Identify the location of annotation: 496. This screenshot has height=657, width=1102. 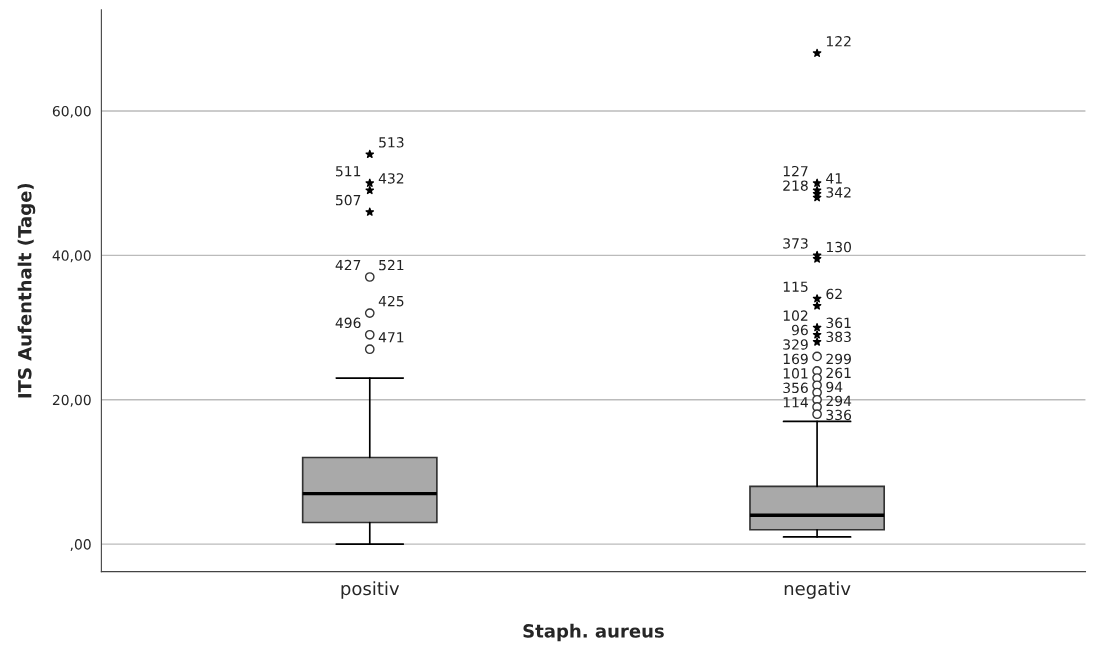
(348, 323).